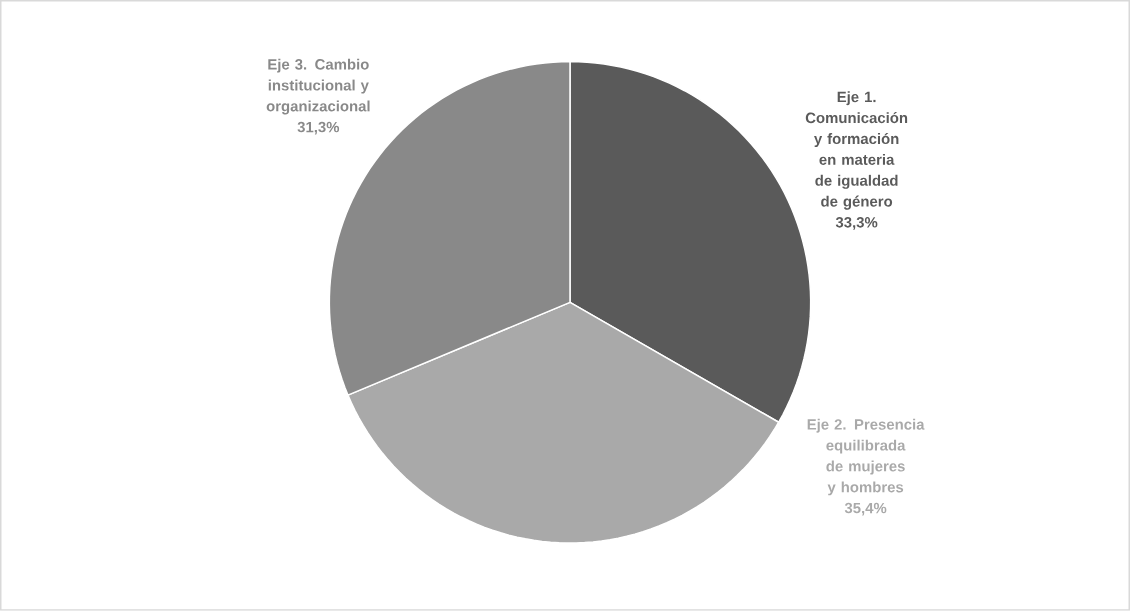  What do you see at coordinates (856, 223) in the screenshot?
I see `data-label: 33,3%` at bounding box center [856, 223].